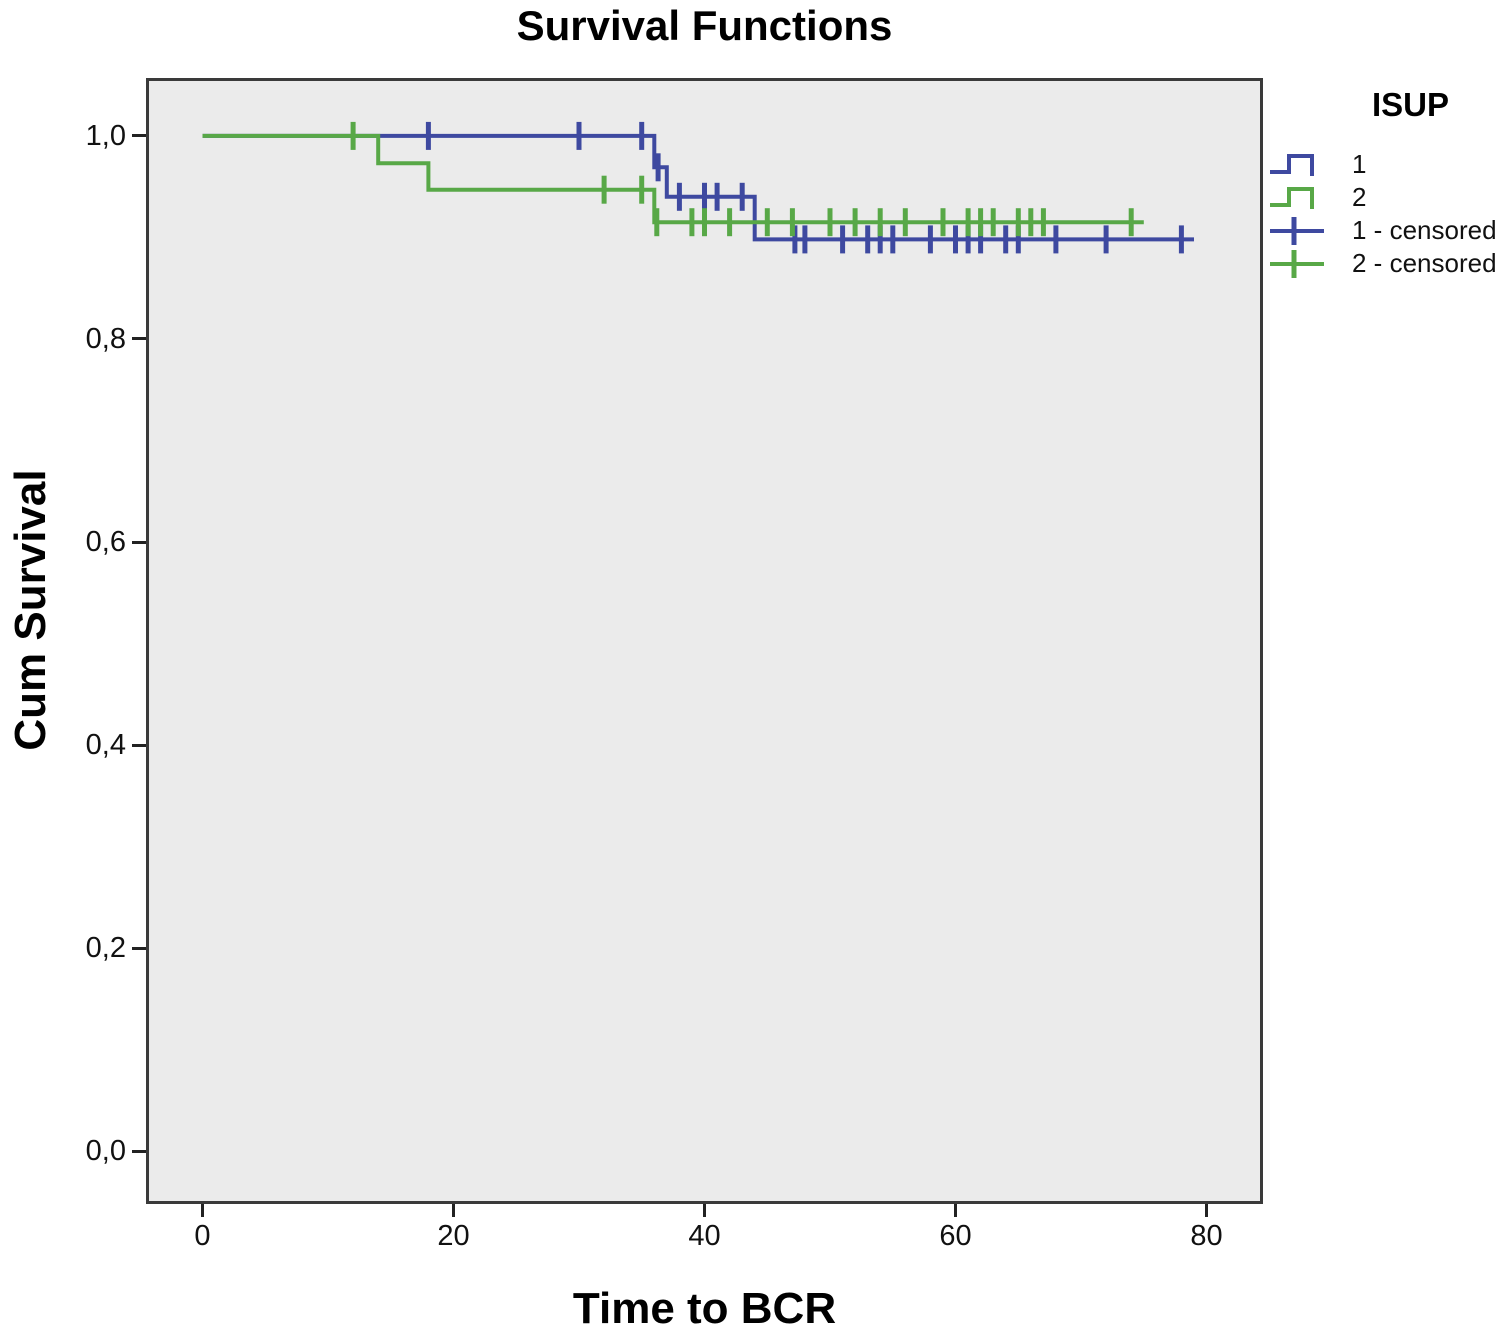 The image size is (1508, 1342). What do you see at coordinates (1424, 230) in the screenshot?
I see `legend-entry-label: 1 - censored` at bounding box center [1424, 230].